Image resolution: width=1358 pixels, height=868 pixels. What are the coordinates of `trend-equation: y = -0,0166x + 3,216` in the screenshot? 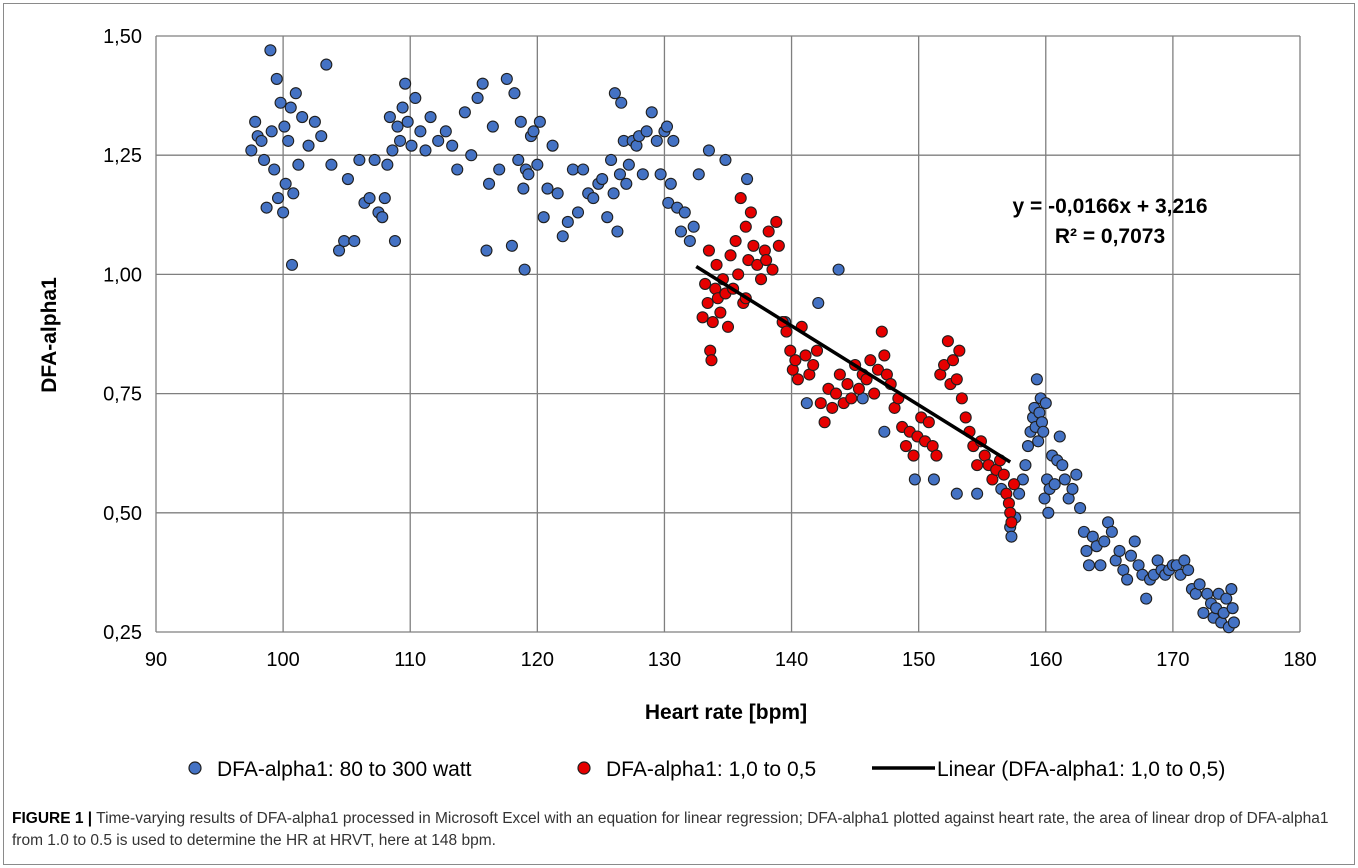 It's located at (1110, 206).